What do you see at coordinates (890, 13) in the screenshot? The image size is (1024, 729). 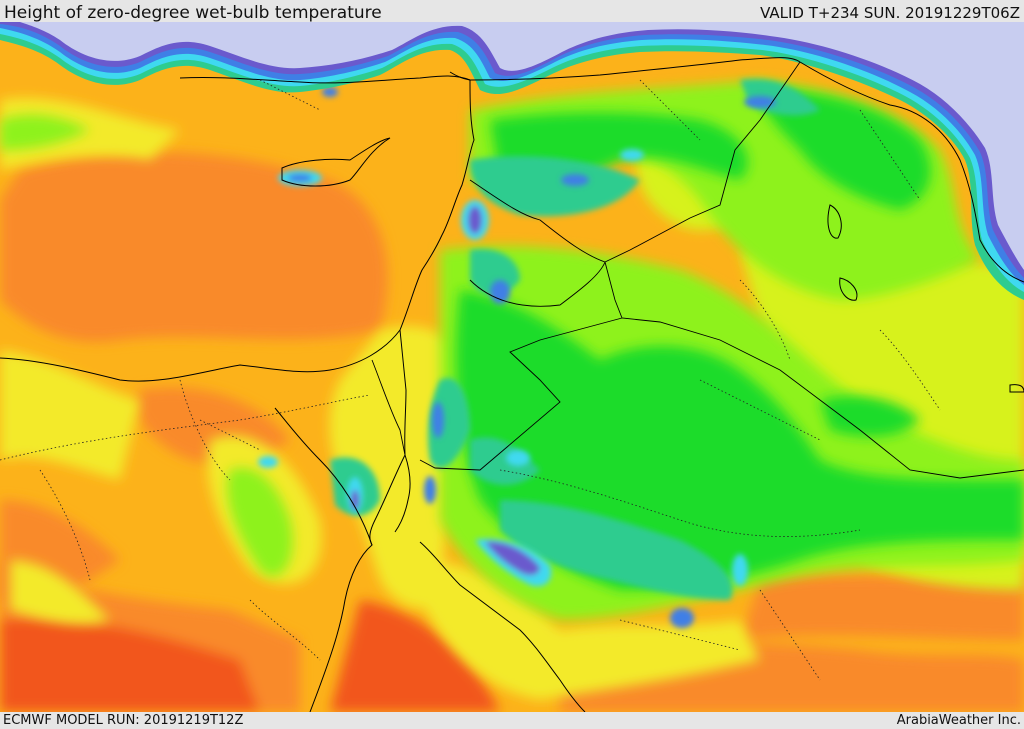 I see `valid-time: VALID T+234 SUN. 20191229T06Z` at bounding box center [890, 13].